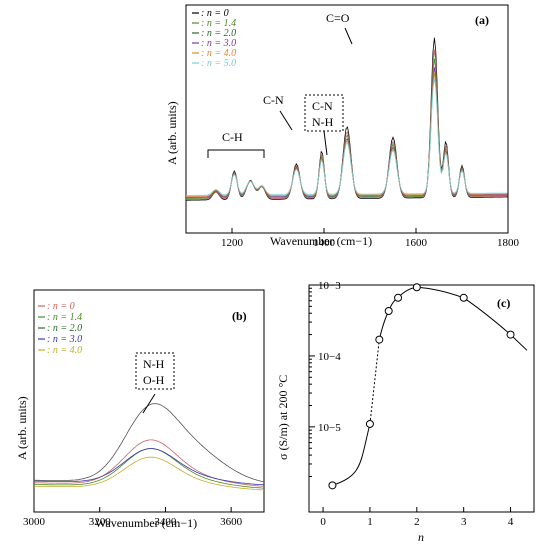  Describe the element at coordinates (218, 23) in the screenshot. I see `panel-a-legend-label: : n = 1.4` at that location.